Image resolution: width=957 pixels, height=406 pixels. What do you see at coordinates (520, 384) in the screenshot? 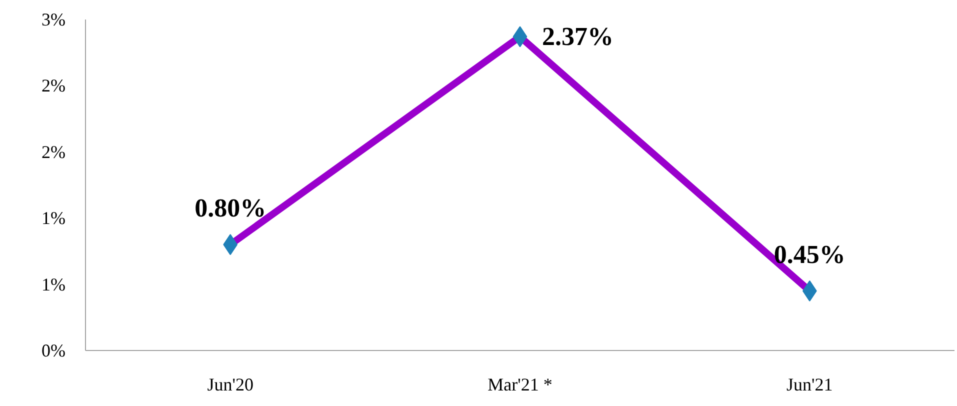
I see `x-tick-label: Mar'21 *` at bounding box center [520, 384].